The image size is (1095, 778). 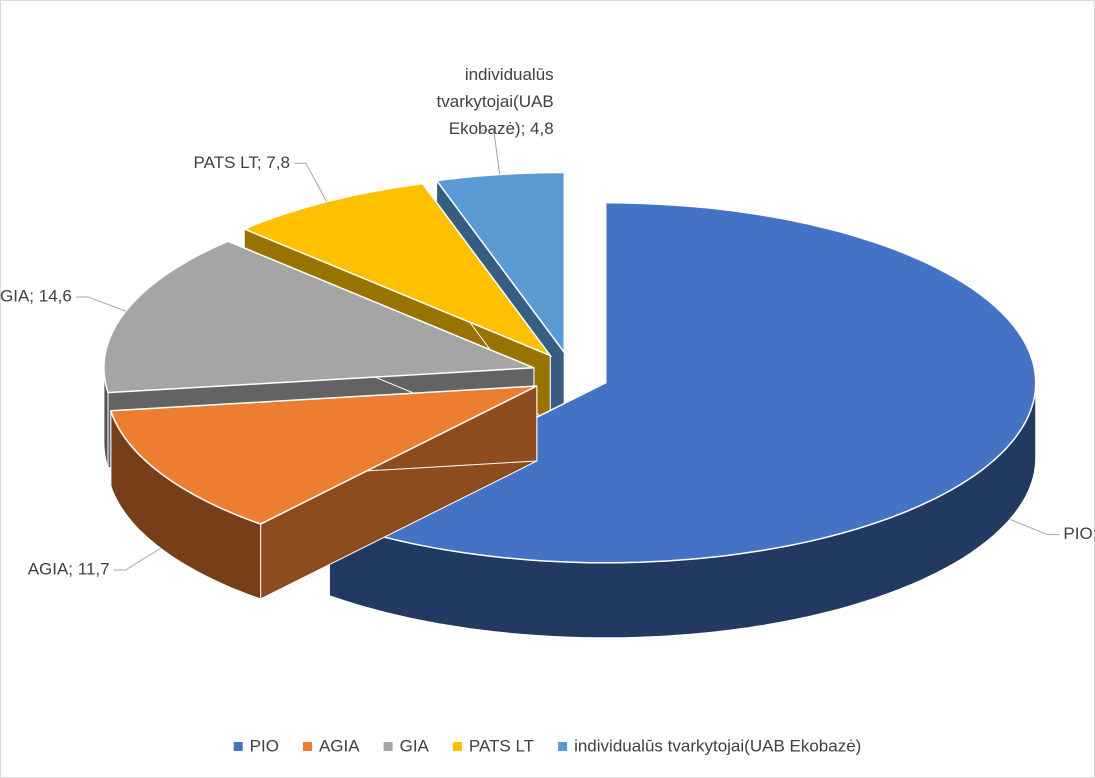 I want to click on data-label: PATS LT; 7,8, so click(x=242, y=162).